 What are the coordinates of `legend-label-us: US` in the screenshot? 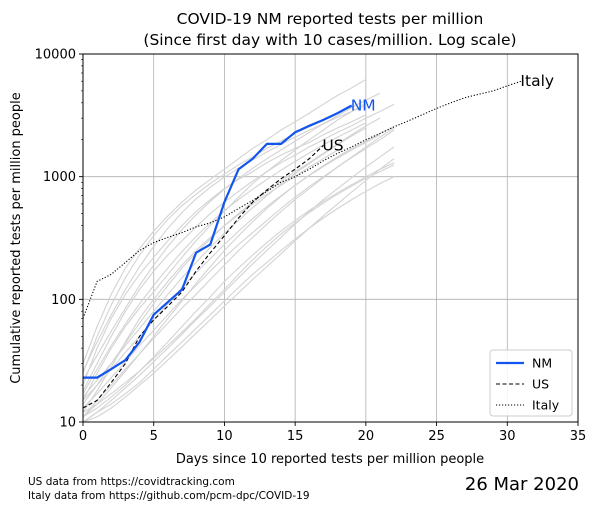 It's located at (540, 384).